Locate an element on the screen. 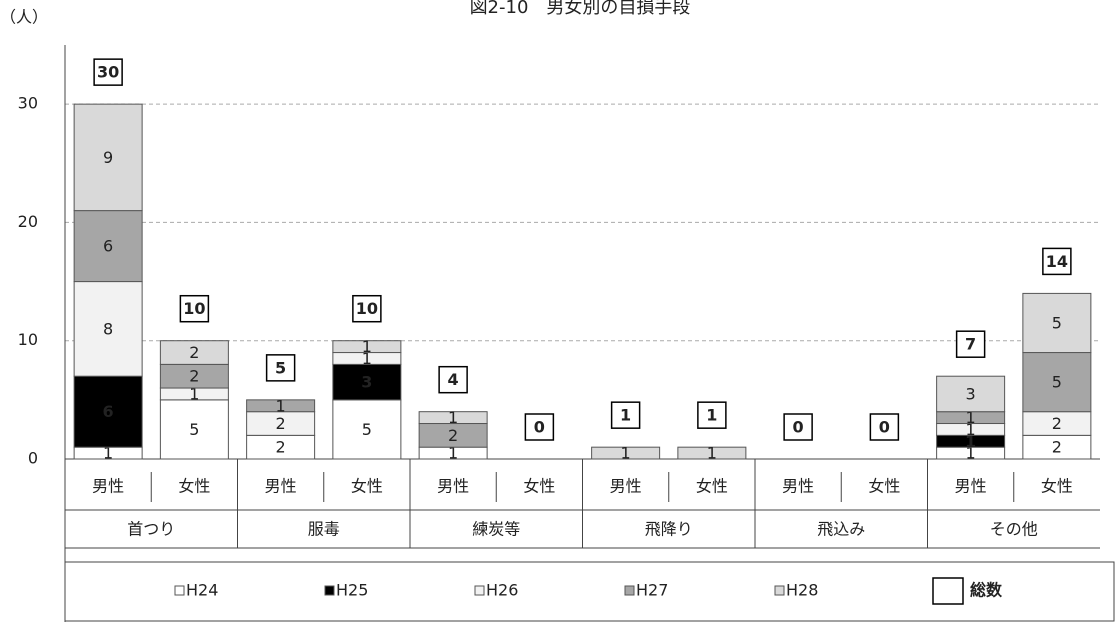 This screenshot has width=1115, height=626. total-label: 7 is located at coordinates (970, 344).